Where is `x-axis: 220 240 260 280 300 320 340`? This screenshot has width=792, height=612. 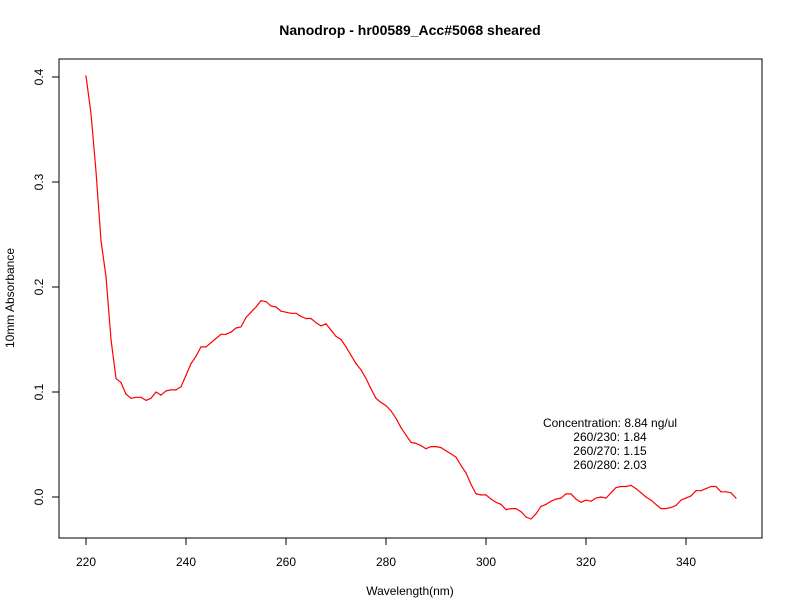
x-axis: 220 240 260 280 300 320 340 is located at coordinates (386, 553).